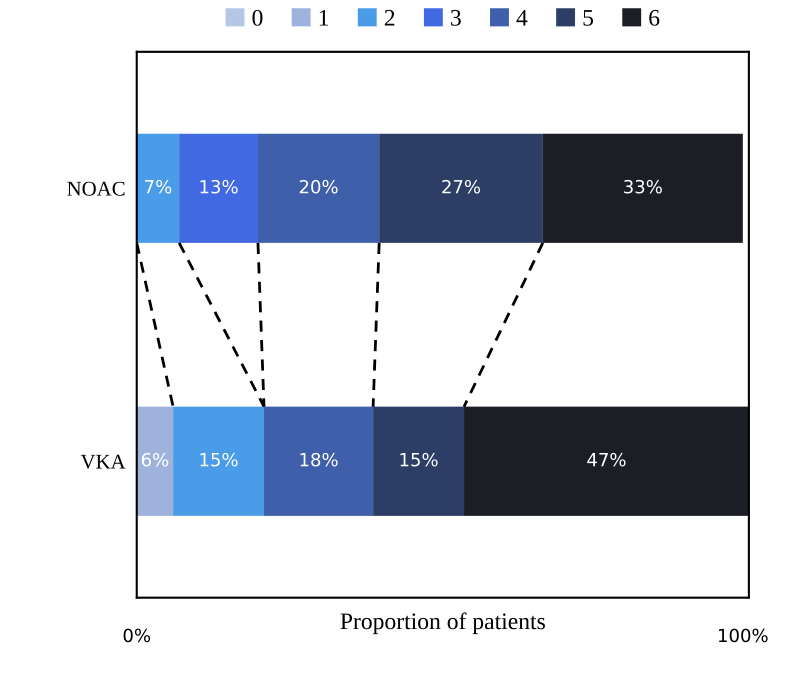  I want to click on data-label: 47%, so click(606, 459).